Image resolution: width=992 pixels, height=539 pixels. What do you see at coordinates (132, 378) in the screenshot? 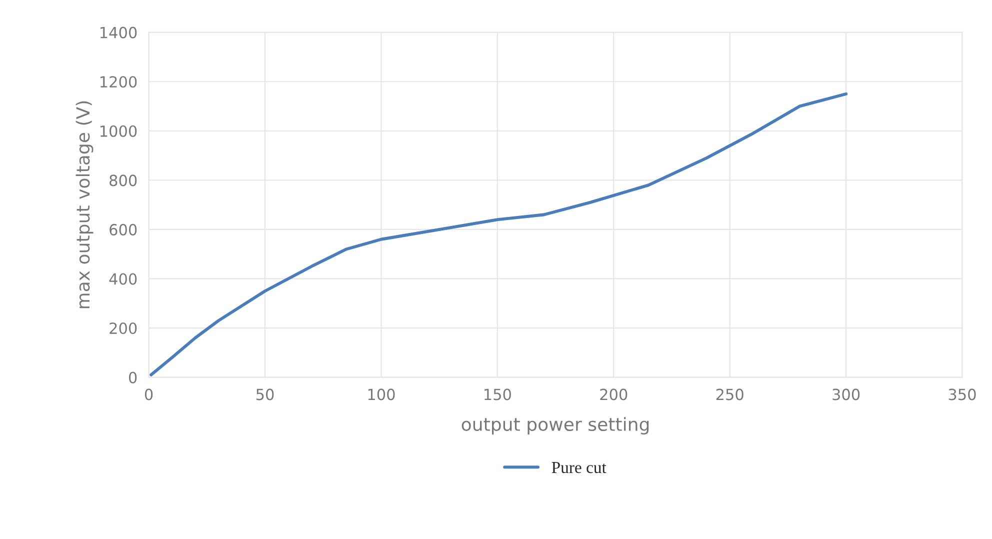
I see `y-tick-label: 0` at bounding box center [132, 378].